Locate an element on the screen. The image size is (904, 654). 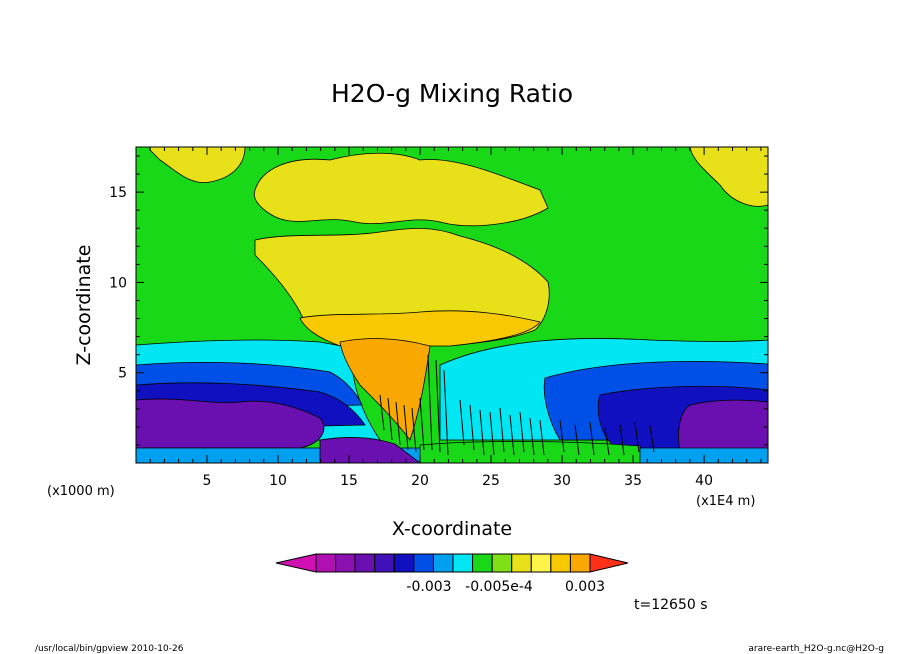
right-yellow-patch is located at coordinates (728, 177).